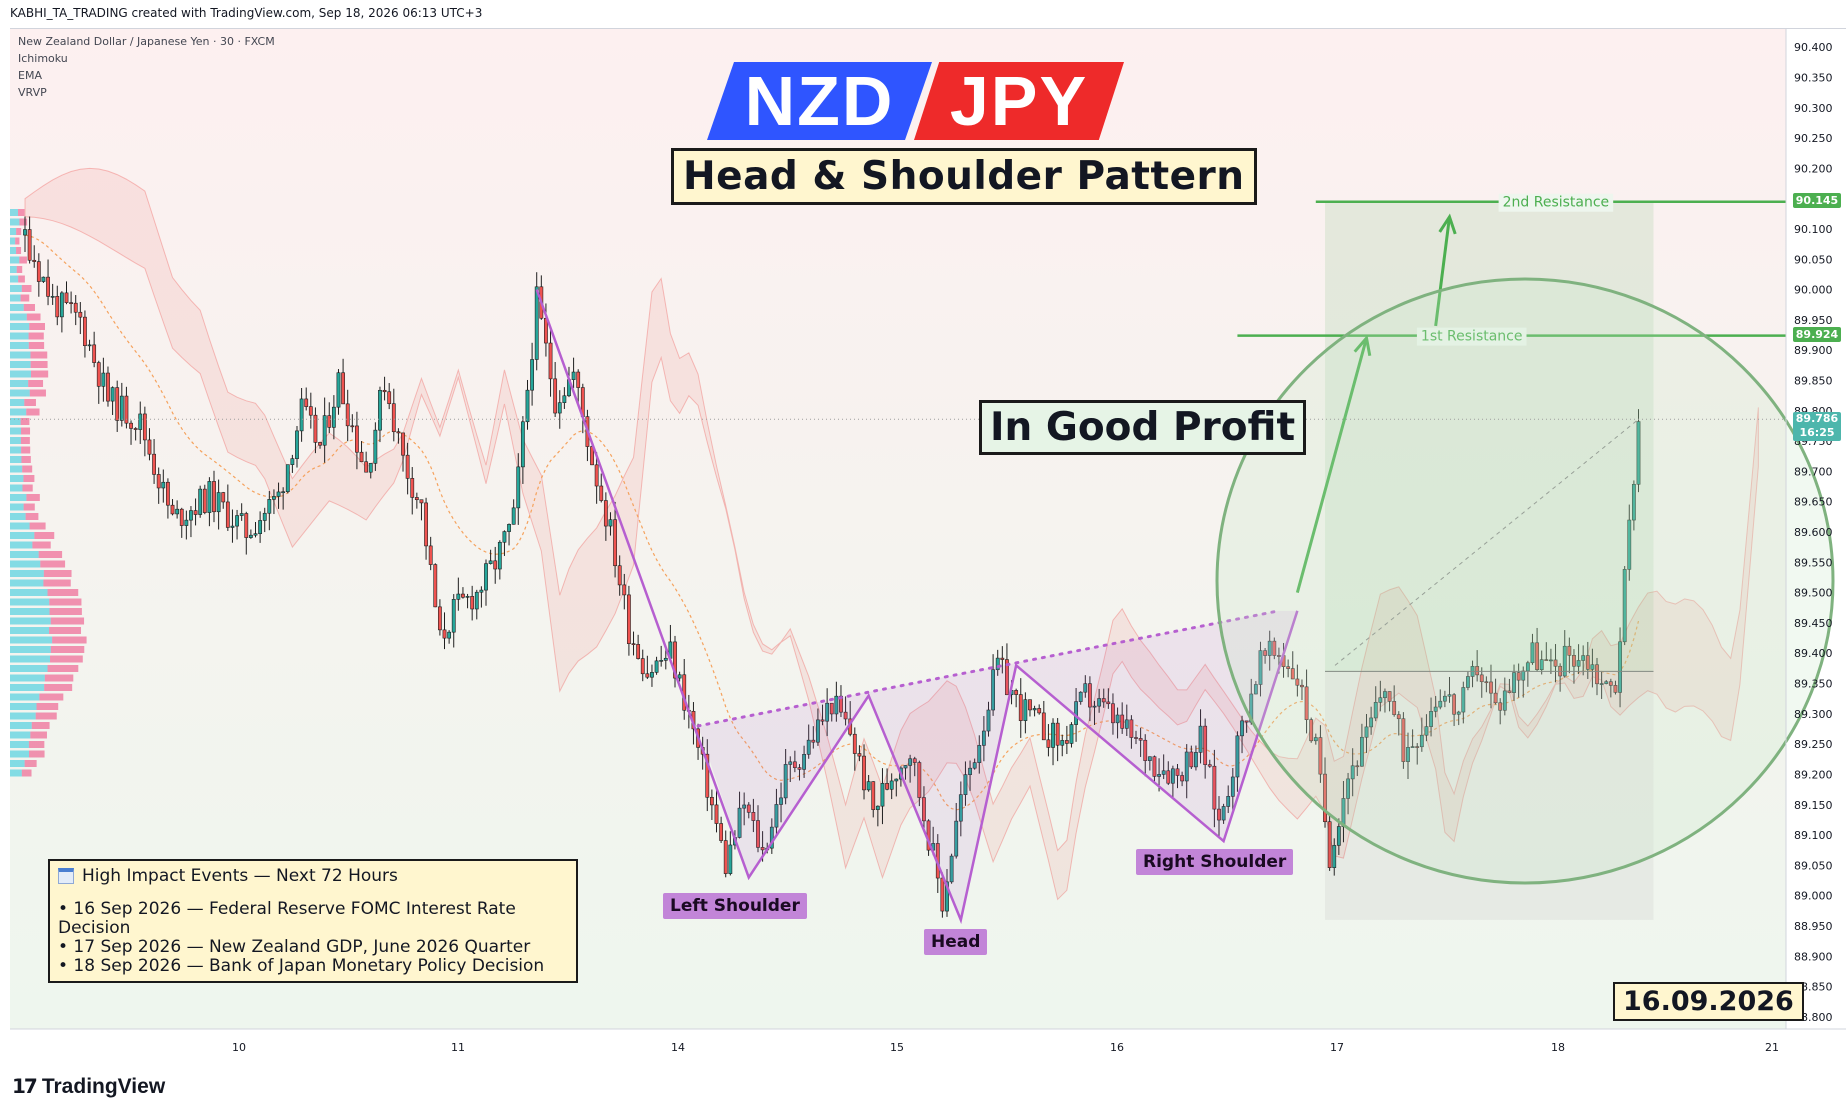 This screenshot has height=1115, width=1846. What do you see at coordinates (43, 58) in the screenshot?
I see `legend-indicator-ichimoku: Ichimoku` at bounding box center [43, 58].